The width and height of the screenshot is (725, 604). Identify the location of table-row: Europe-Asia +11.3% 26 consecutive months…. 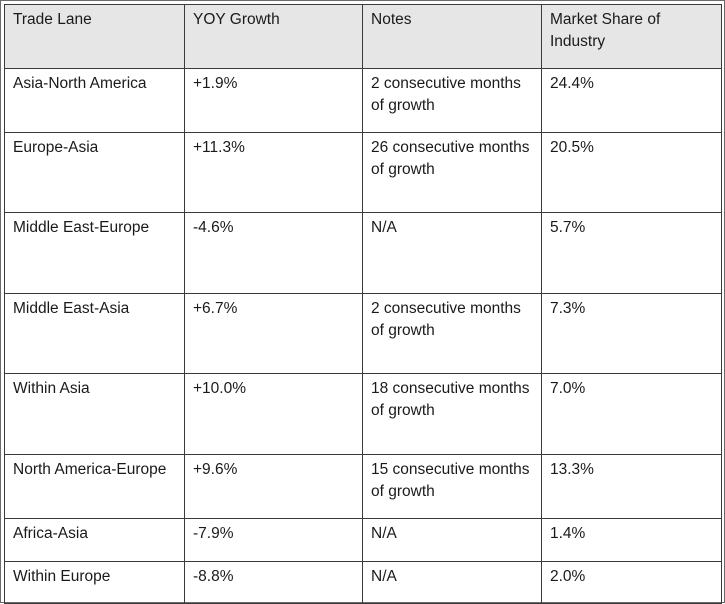
(363, 172).